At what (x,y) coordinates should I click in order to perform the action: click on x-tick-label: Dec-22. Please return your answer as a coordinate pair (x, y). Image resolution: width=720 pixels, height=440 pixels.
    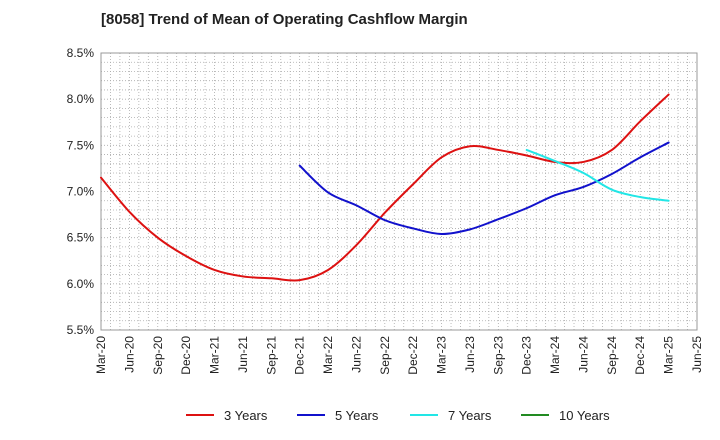
    Looking at the image, I should click on (413, 355).